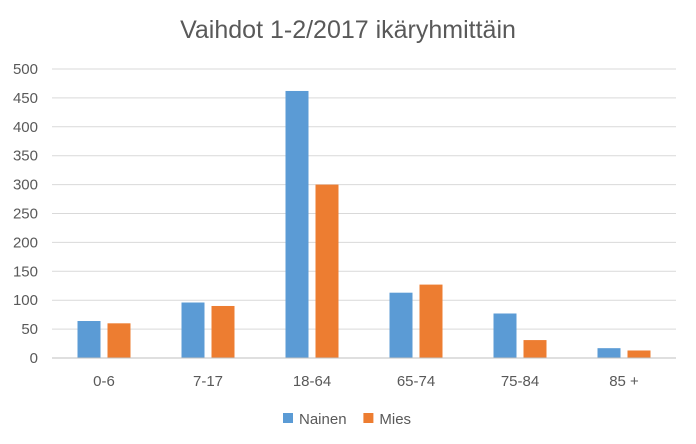 This screenshot has height=444, width=696. I want to click on y-tick-label: 200, so click(25, 242).